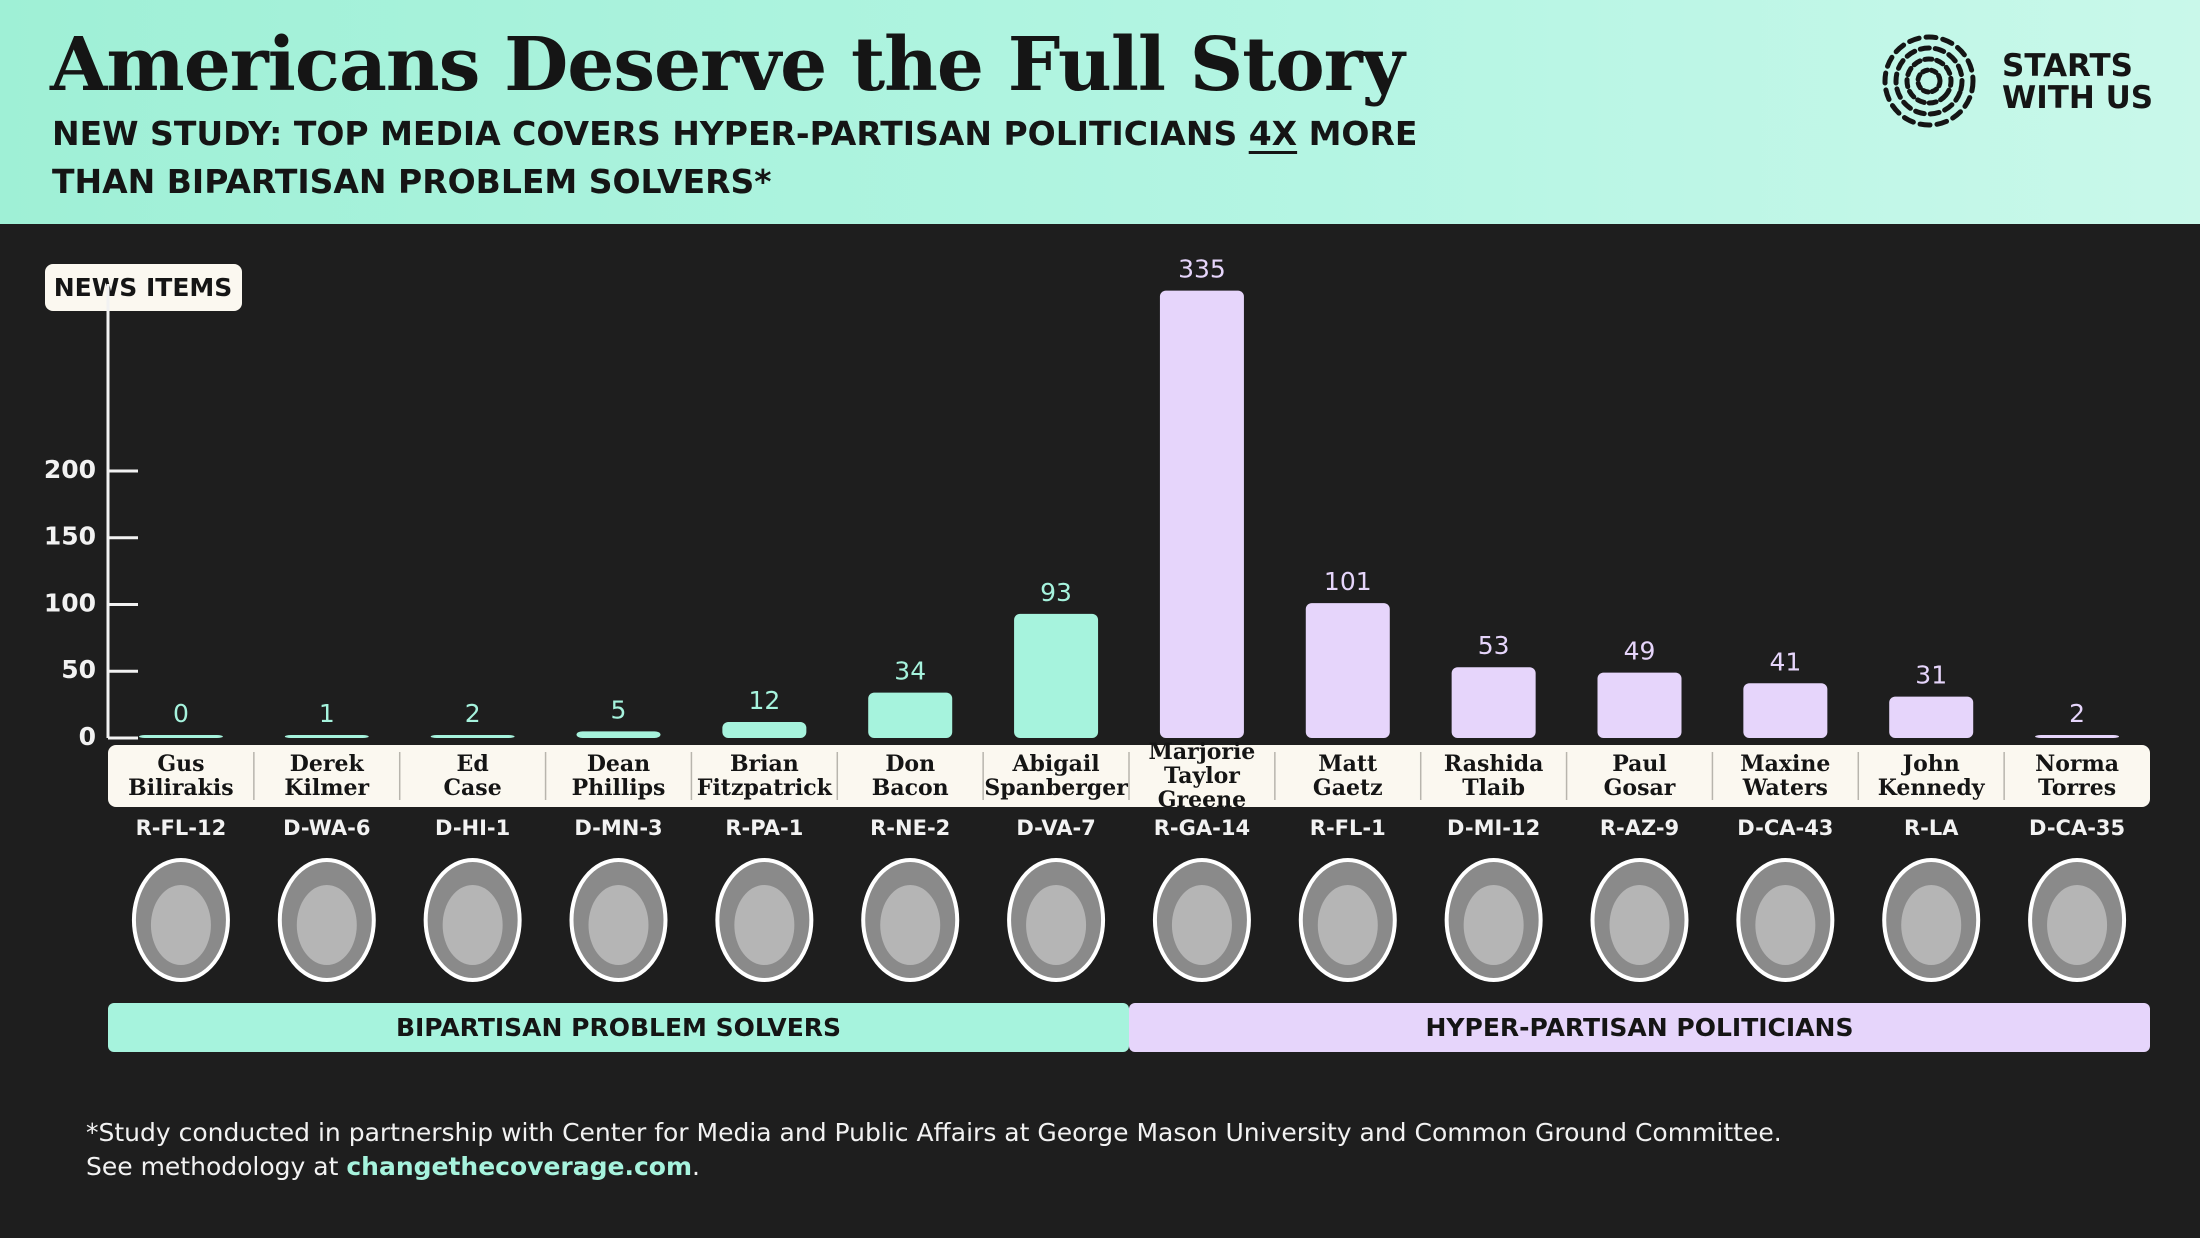  What do you see at coordinates (910, 828) in the screenshot?
I see `district-label: R-NE-2` at bounding box center [910, 828].